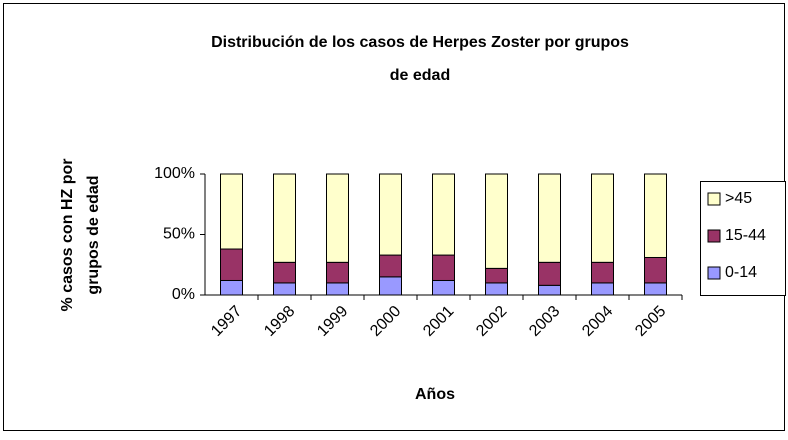 The image size is (788, 440). What do you see at coordinates (67, 235) in the screenshot?
I see `y-axis-title: % casos con HZ por` at bounding box center [67, 235].